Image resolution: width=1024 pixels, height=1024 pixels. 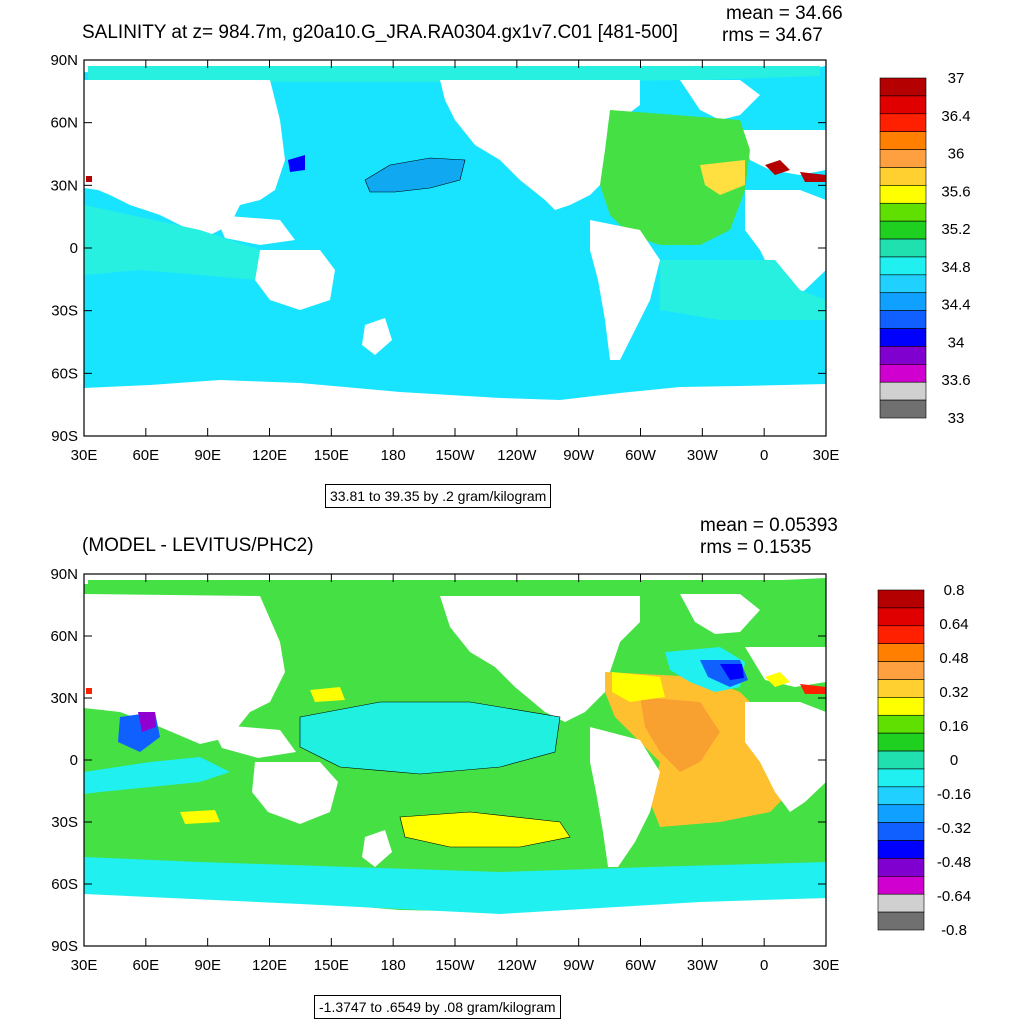 What do you see at coordinates (722, 177) in the screenshot?
I see `mediterranean-outflow` at bounding box center [722, 177].